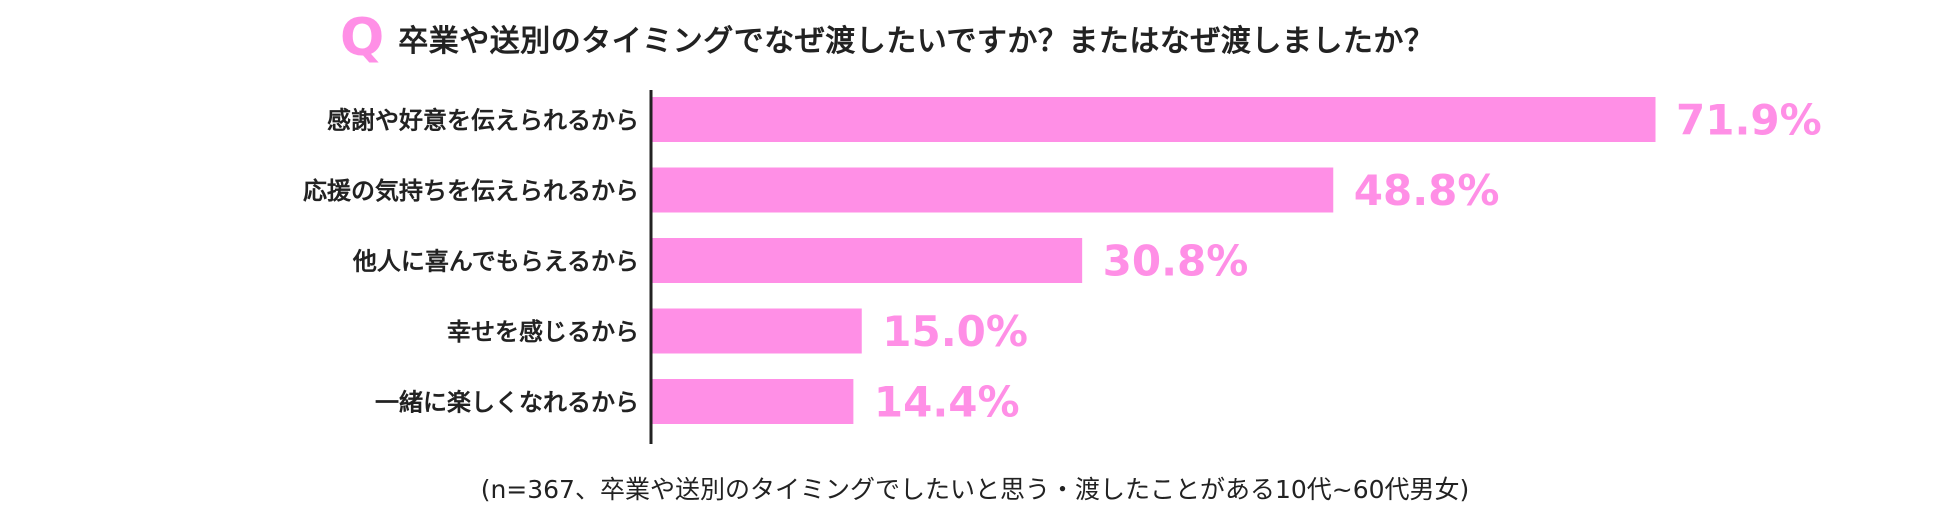 The width and height of the screenshot is (1950, 512). I want to click on question-title: 卒業や送別のタイミングでなぜ渡したいですか？またはなぜ渡しましたか？, so click(916, 41).